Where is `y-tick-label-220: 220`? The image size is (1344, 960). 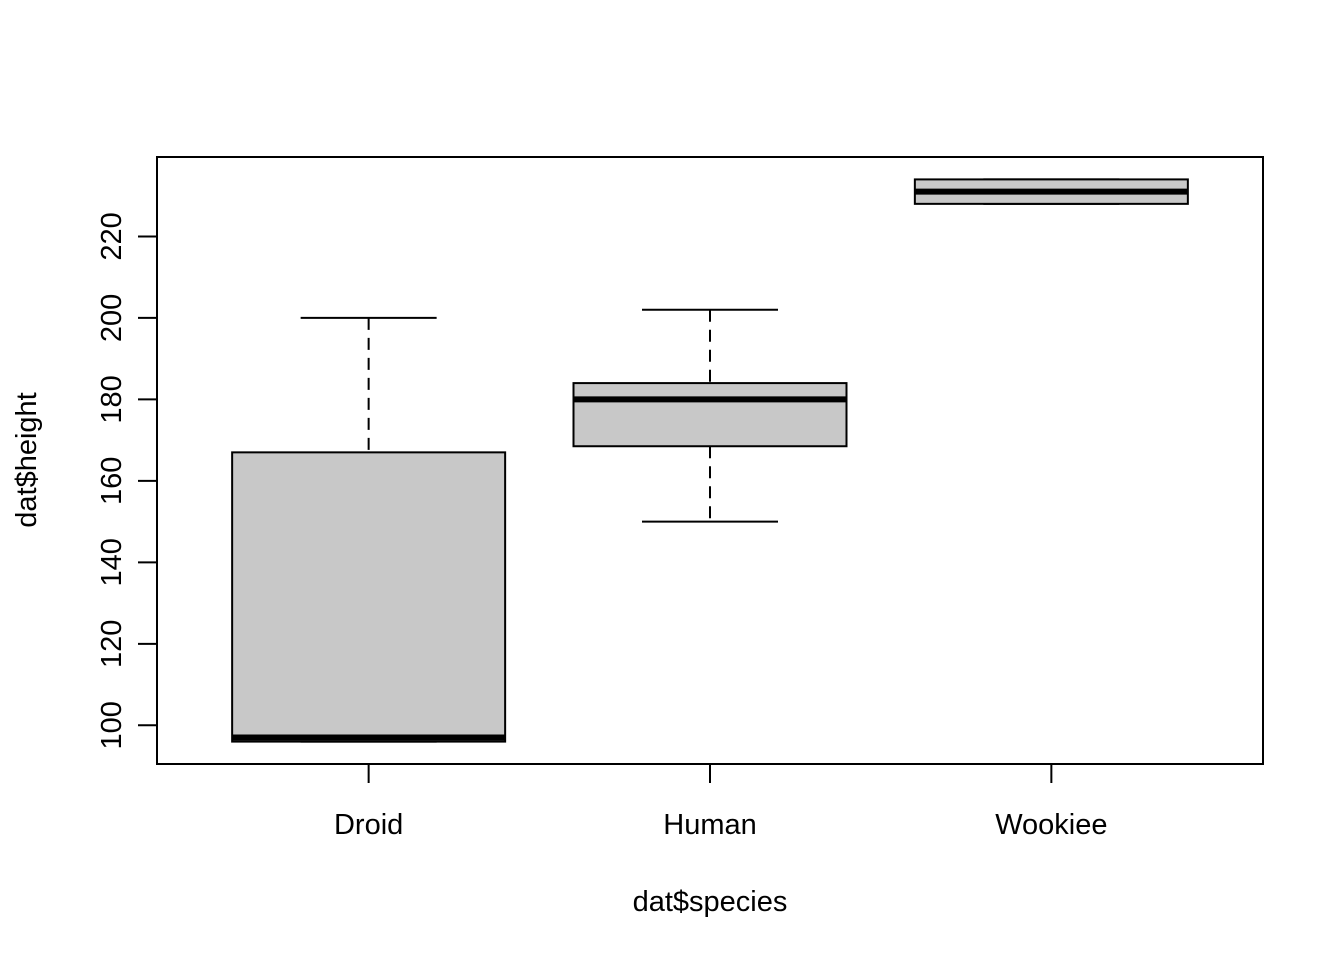 y-tick-label-220: 220 is located at coordinates (112, 236).